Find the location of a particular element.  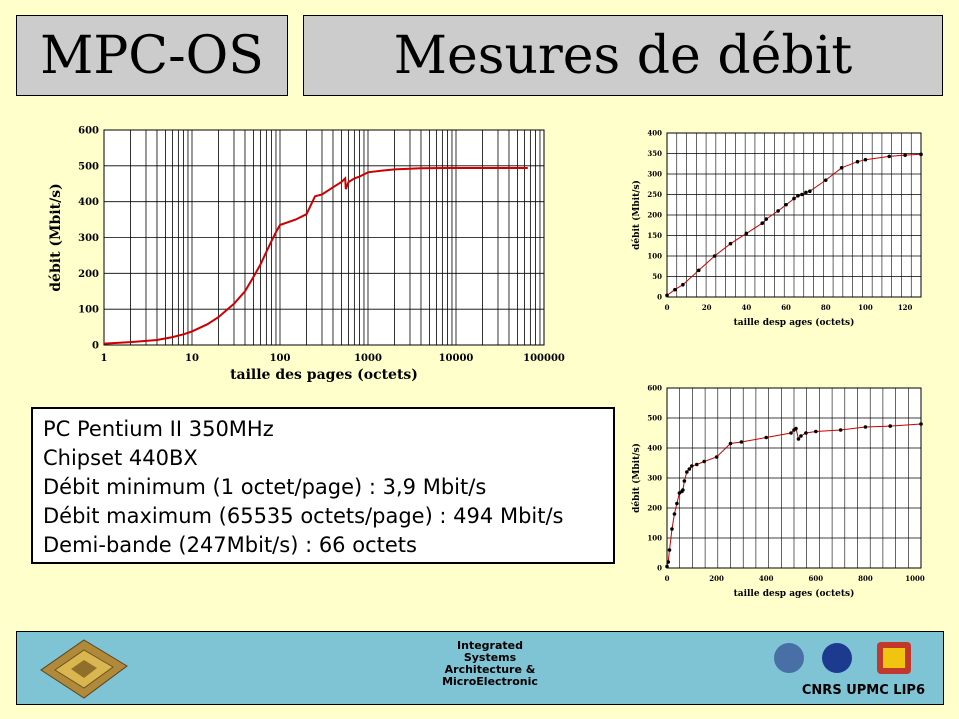

x-tick-label: 80 is located at coordinates (826, 307).